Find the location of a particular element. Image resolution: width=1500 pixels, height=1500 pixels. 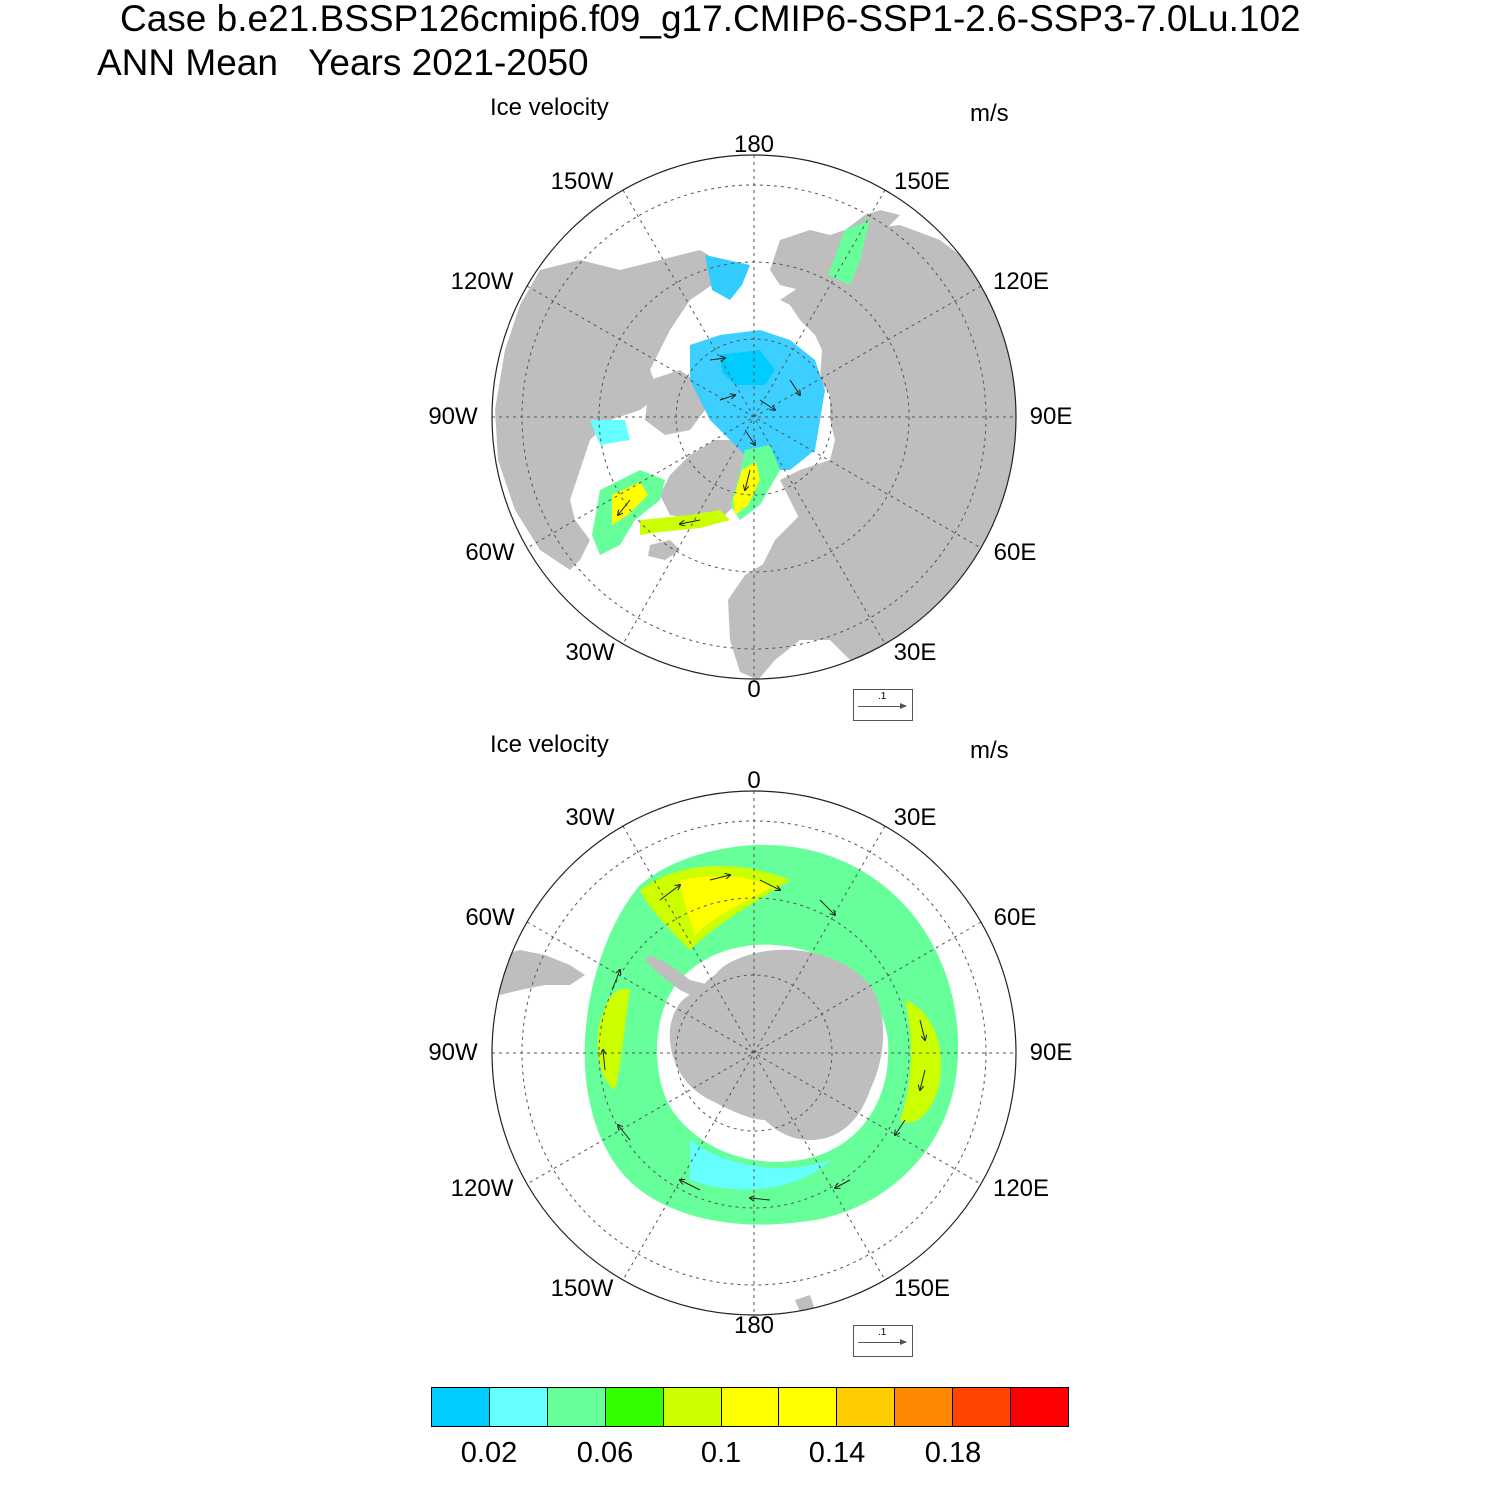

colorbar-label: 0.14 is located at coordinates (837, 1453).